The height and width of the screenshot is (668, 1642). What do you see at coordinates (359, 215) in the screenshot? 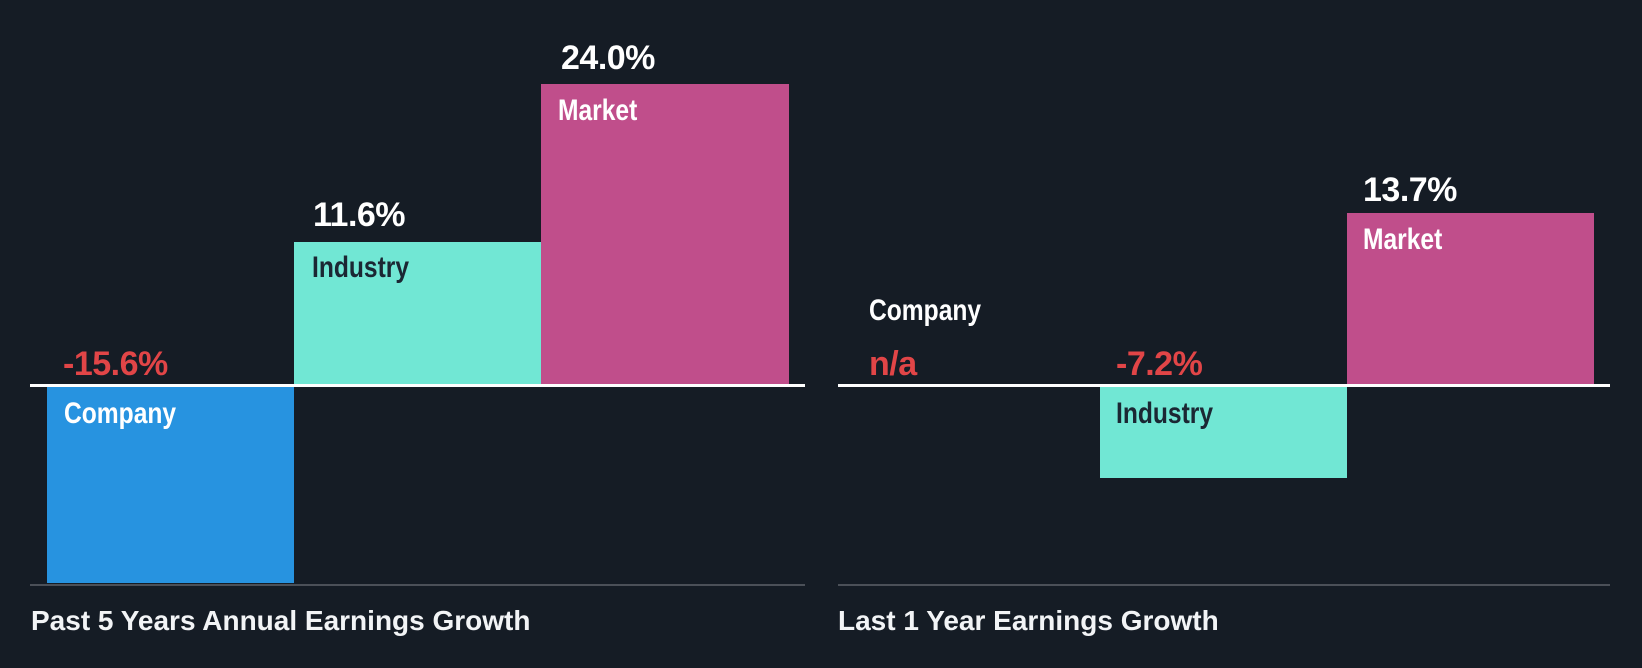
I see `industry-5y-value-label: 11.6%` at bounding box center [359, 215].